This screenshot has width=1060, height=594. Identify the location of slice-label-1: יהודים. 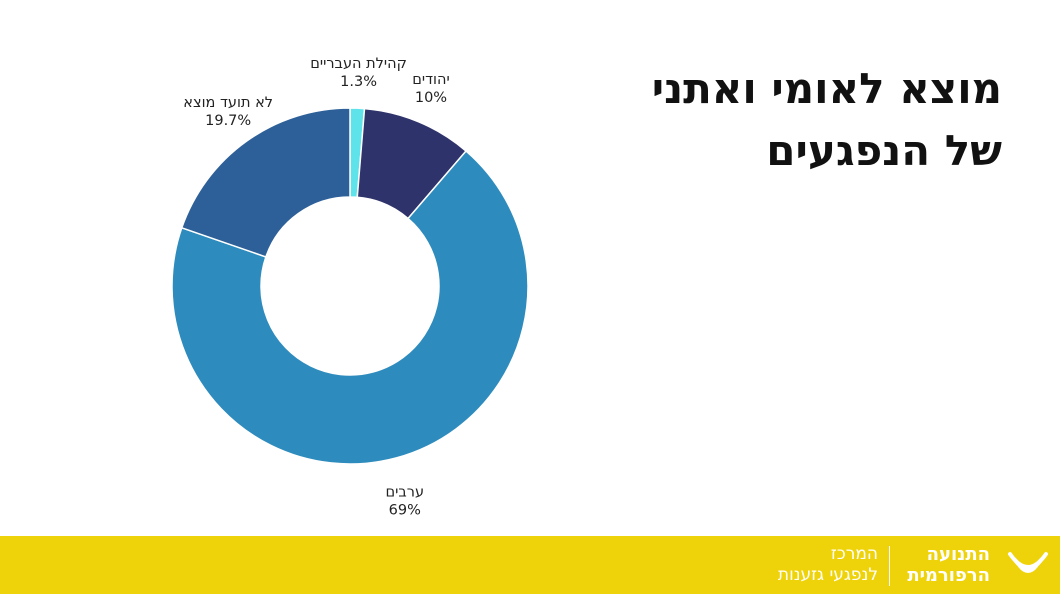
(430, 80).